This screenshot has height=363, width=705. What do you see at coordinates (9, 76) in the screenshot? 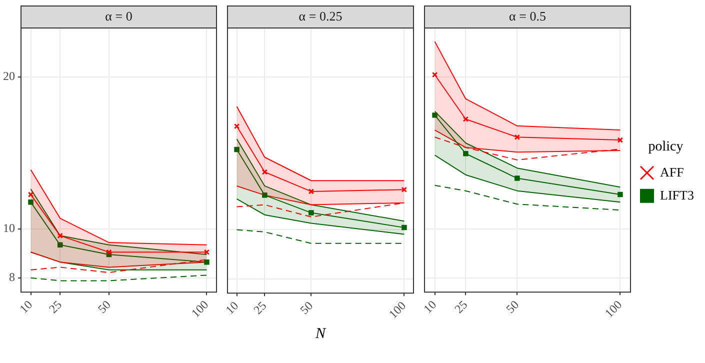
I see `y-tick-label: 20` at bounding box center [9, 76].